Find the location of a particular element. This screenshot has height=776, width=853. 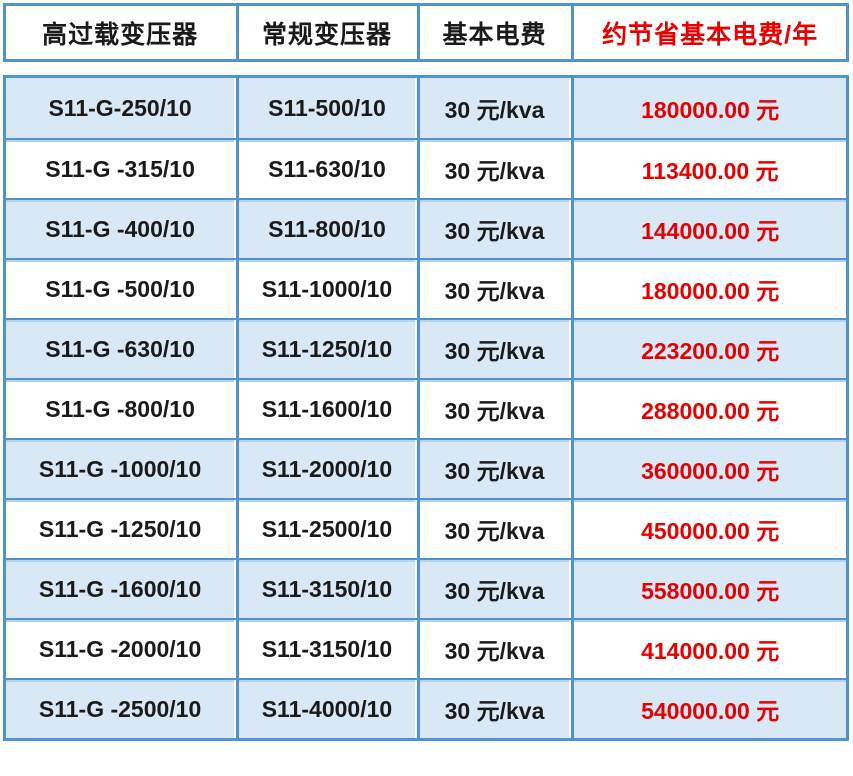

header-high-overload-transformer: 高过载变压器 is located at coordinates (121, 32).